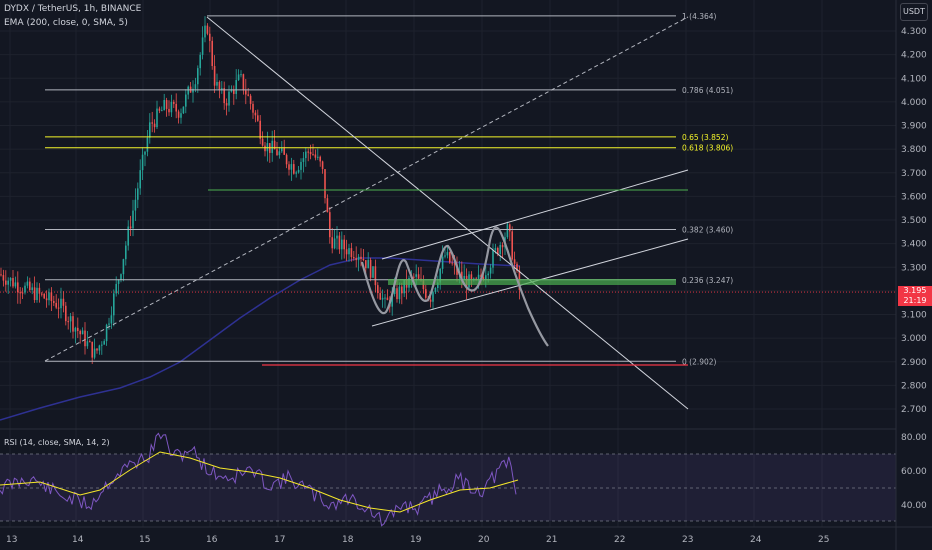 Image resolution: width=932 pixels, height=550 pixels. Describe the element at coordinates (144, 540) in the screenshot. I see `time-tick-label: 15` at that location.